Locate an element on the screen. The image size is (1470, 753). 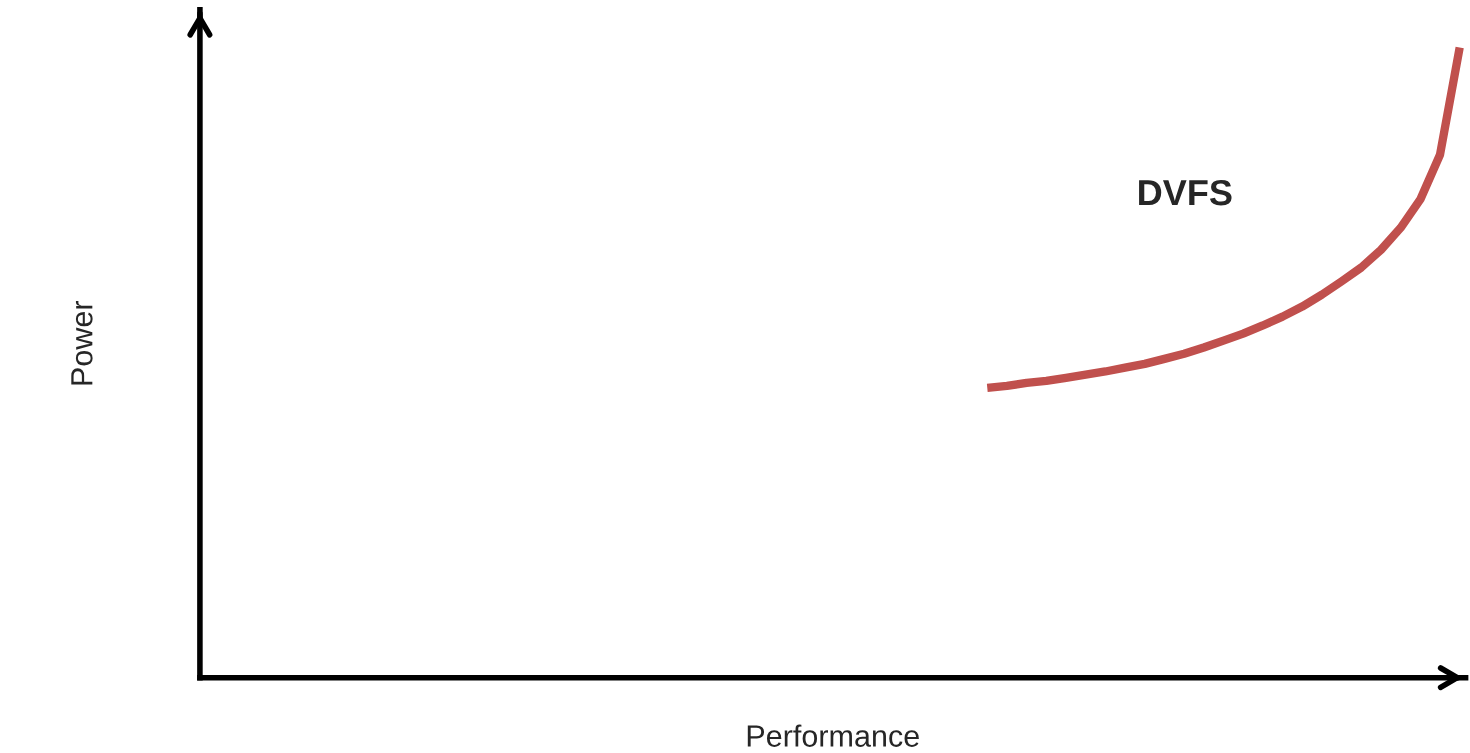
annotation: DVFS is located at coordinates (1185, 192).